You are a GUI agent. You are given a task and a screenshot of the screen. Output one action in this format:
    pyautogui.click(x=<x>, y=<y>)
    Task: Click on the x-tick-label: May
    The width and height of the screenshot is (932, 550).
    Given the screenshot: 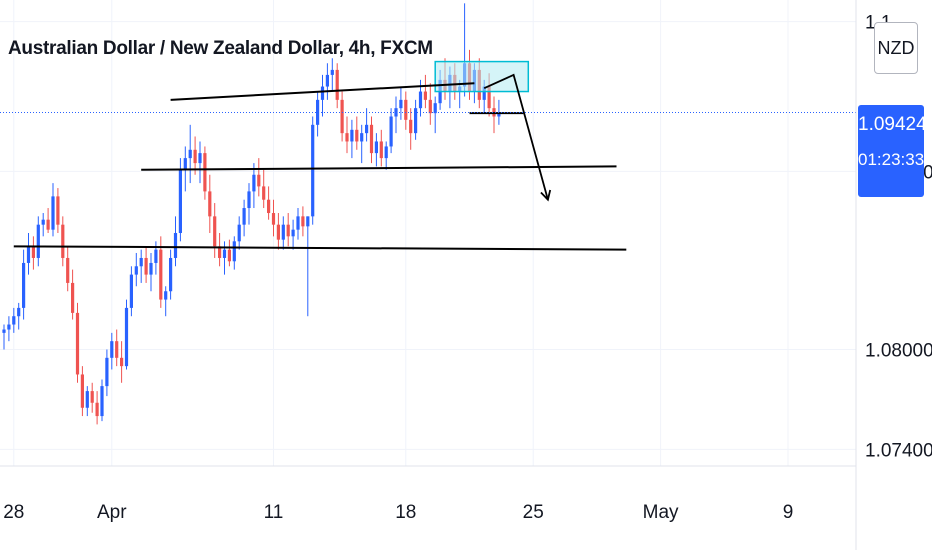 What is the action you would take?
    pyautogui.click(x=661, y=512)
    